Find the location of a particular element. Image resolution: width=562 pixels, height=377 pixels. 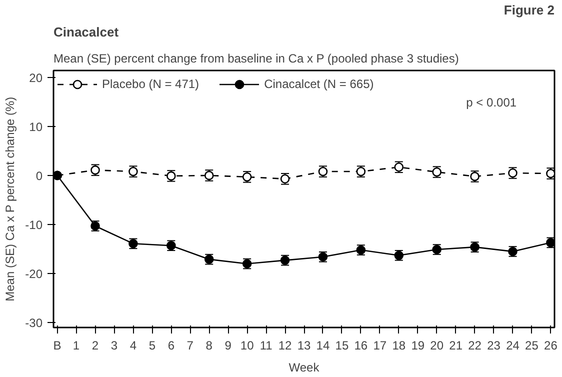

legend-label: Cinacalcet (N = 665) is located at coordinates (319, 84).